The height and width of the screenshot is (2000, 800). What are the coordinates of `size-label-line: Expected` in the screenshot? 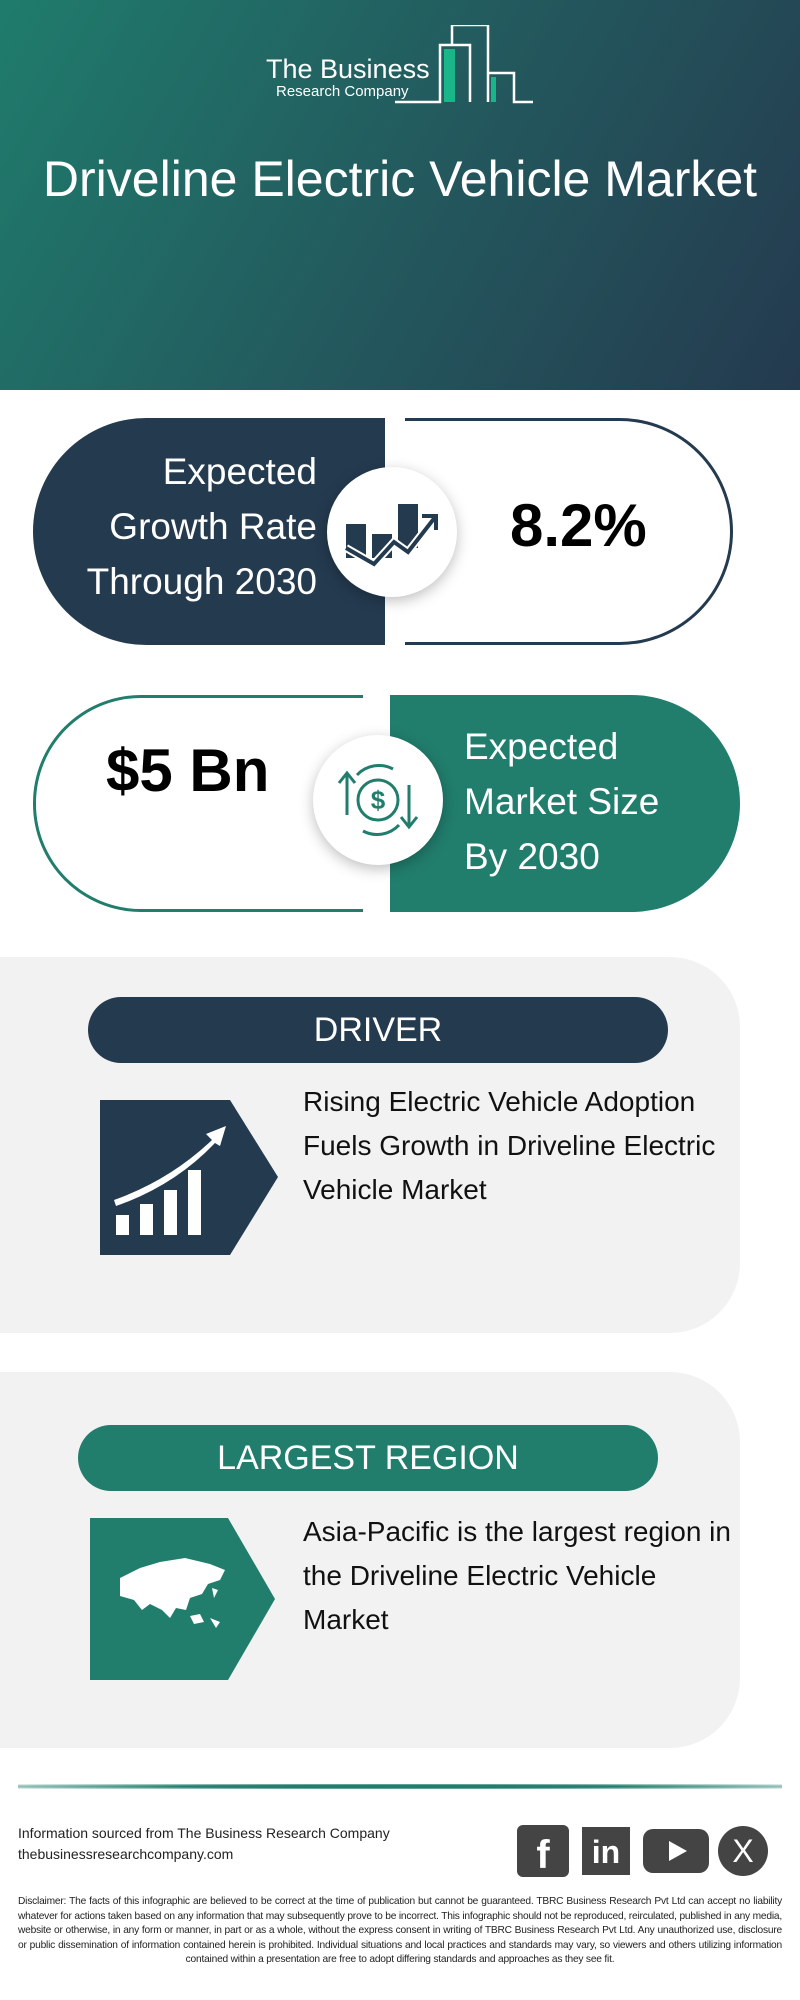 It's located at (541, 746).